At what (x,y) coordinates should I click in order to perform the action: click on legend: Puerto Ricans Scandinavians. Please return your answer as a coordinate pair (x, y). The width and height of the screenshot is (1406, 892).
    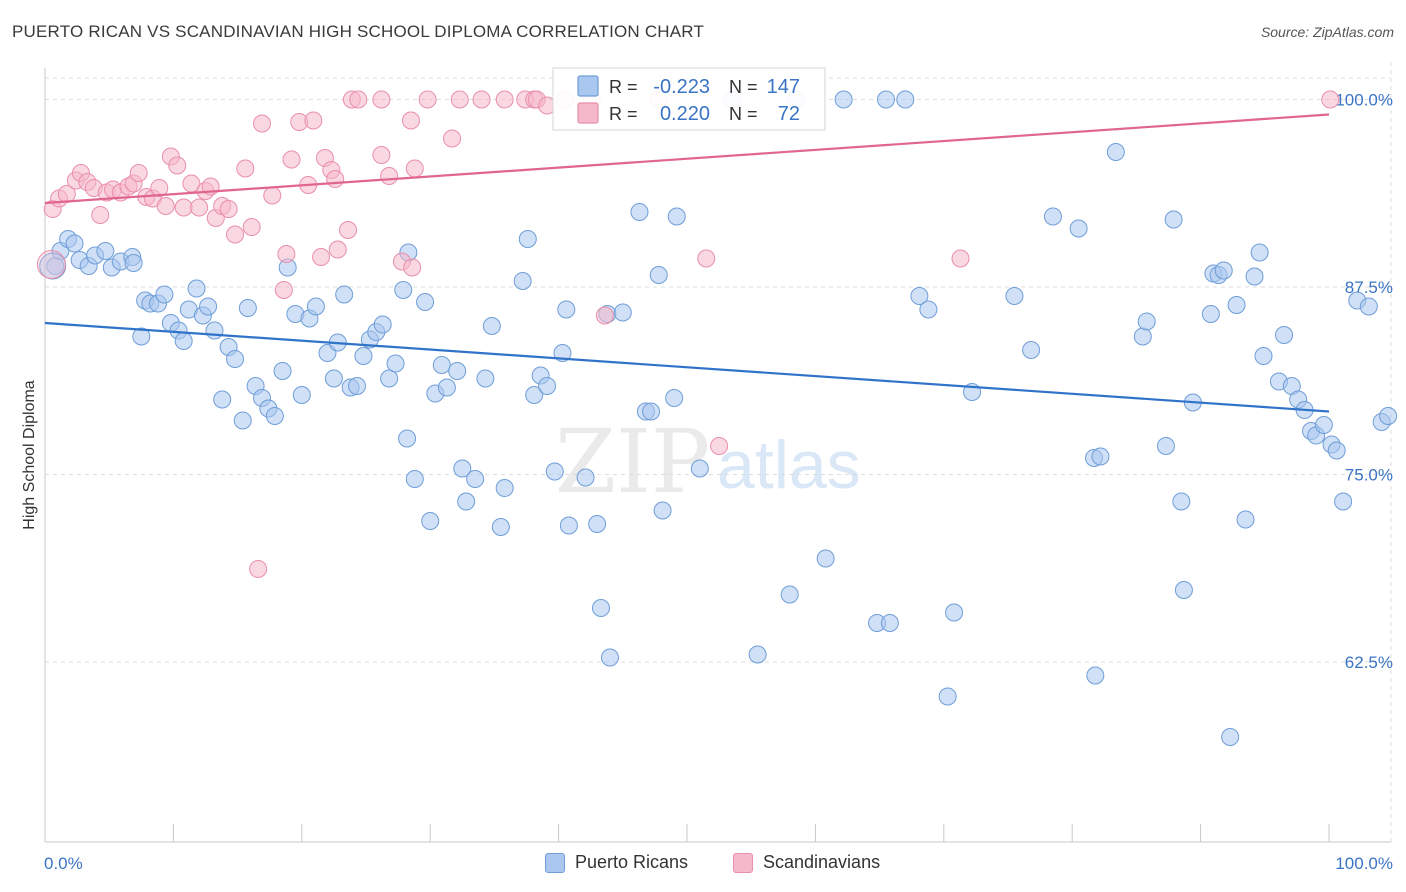
    Looking at the image, I should click on (703, 865).